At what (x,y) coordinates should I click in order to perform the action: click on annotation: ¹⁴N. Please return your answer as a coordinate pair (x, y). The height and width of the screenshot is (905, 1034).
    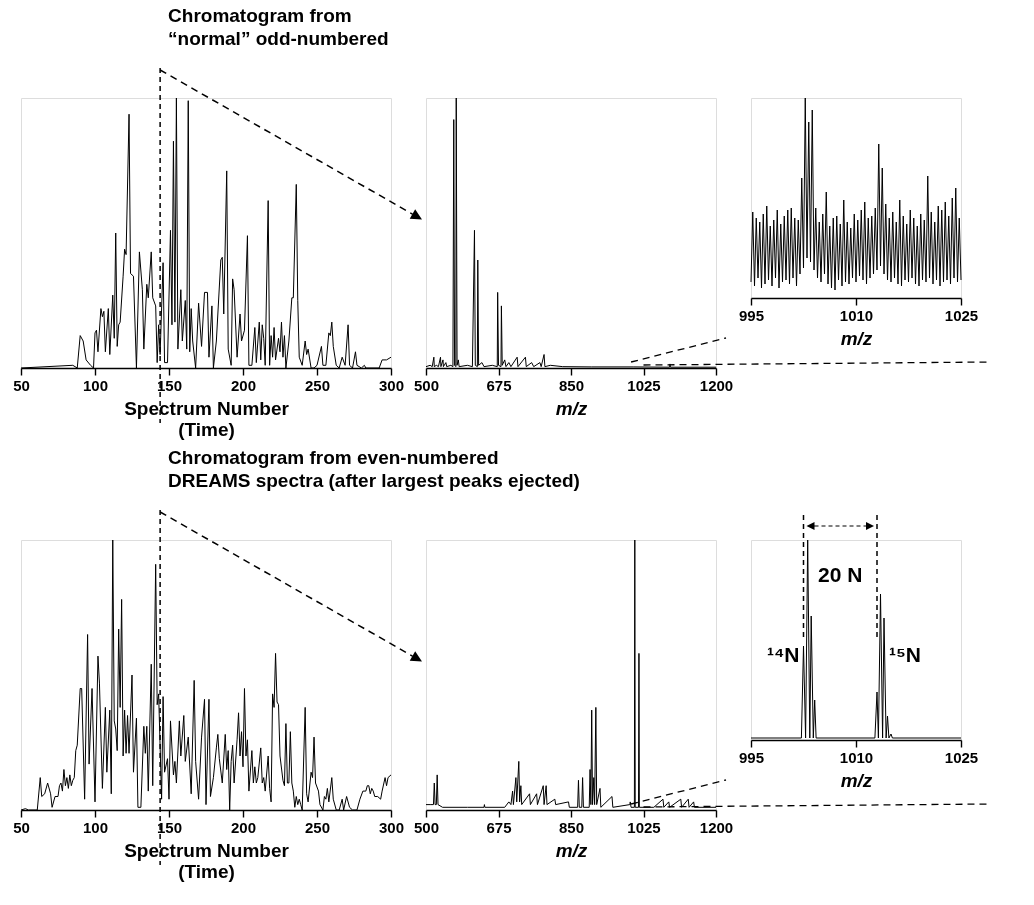
    Looking at the image, I should click on (783, 654).